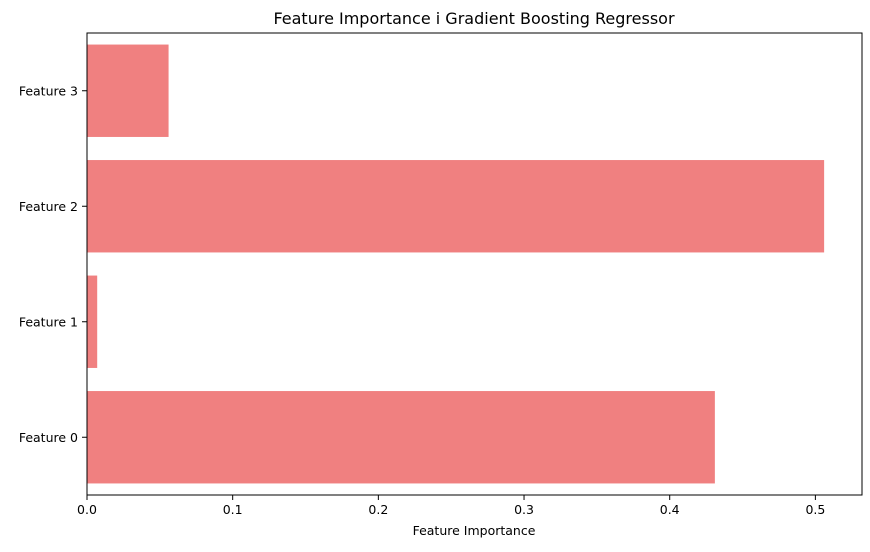 The height and width of the screenshot is (552, 870). I want to click on y-axis-ticks: Feature 0 Feature 1 Feature 2 Feature 3, so click(53, 264).